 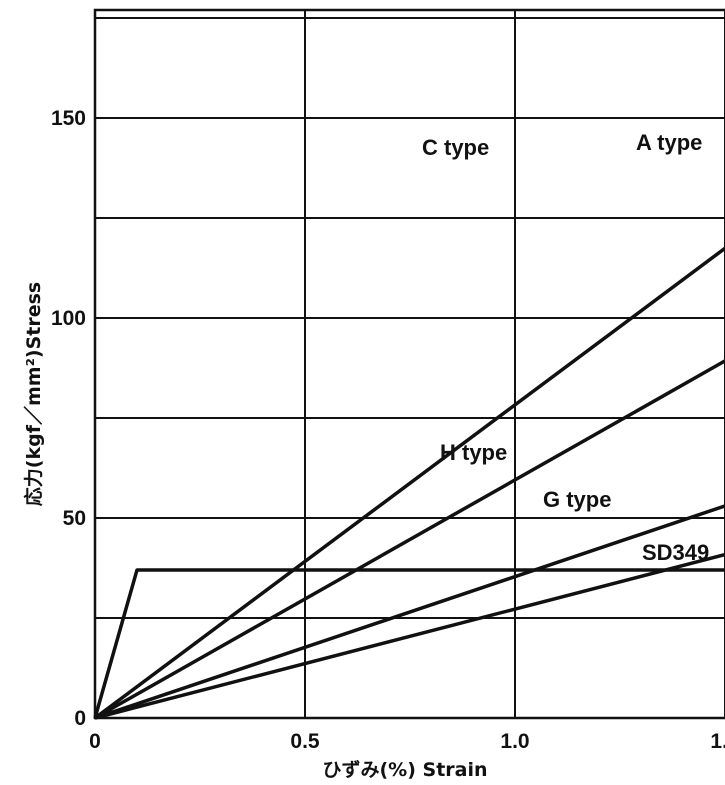 I want to click on y-tick-label: 50, so click(x=74, y=518).